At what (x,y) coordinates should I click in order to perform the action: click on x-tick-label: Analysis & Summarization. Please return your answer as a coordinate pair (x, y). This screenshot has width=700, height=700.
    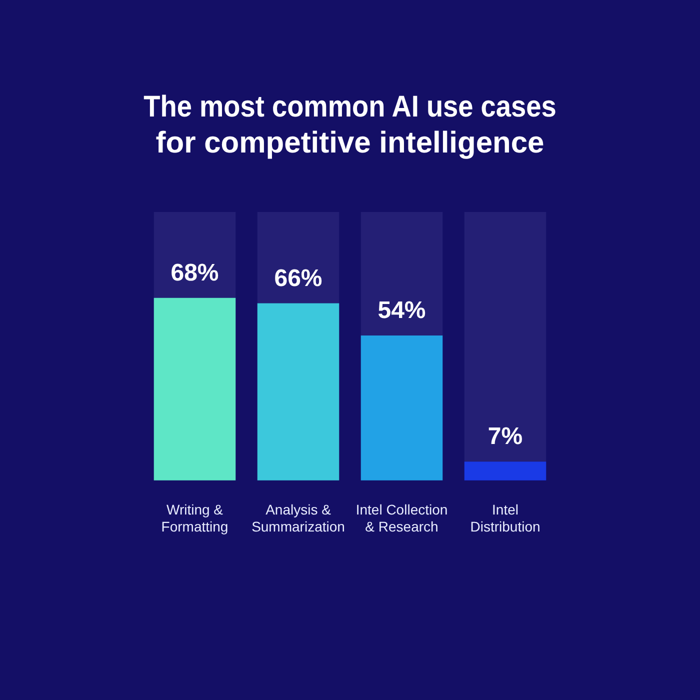
    Looking at the image, I should click on (298, 518).